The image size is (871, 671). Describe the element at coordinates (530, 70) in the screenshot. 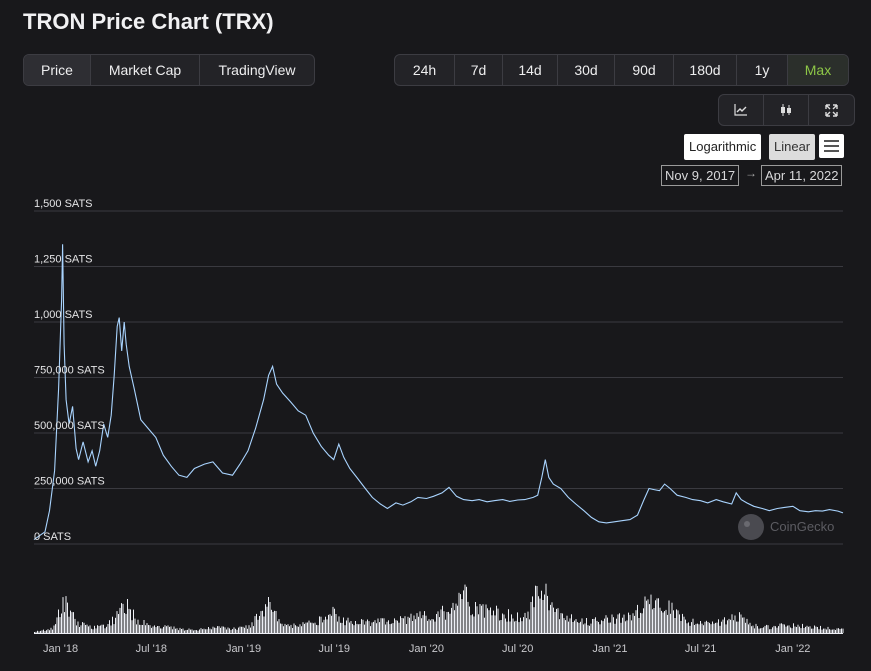

I see `range-14d-button: 14d` at that location.